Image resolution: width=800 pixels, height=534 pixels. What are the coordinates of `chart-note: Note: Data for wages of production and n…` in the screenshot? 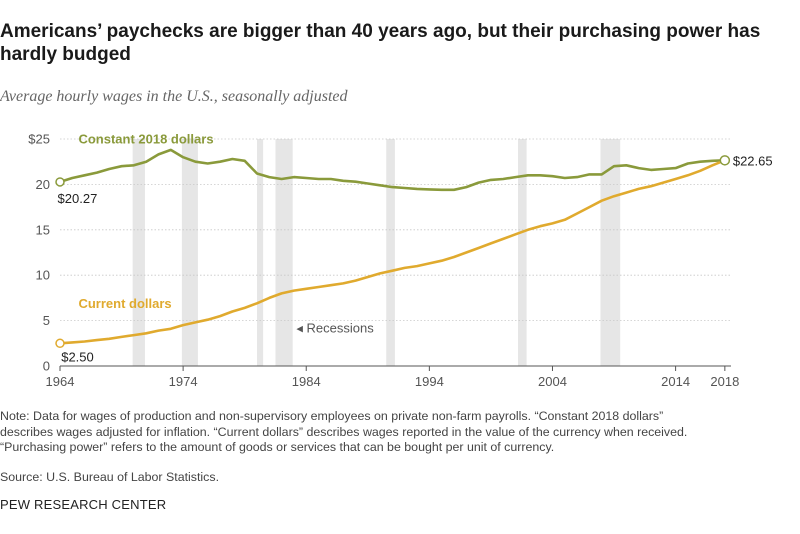 It's located at (398, 432).